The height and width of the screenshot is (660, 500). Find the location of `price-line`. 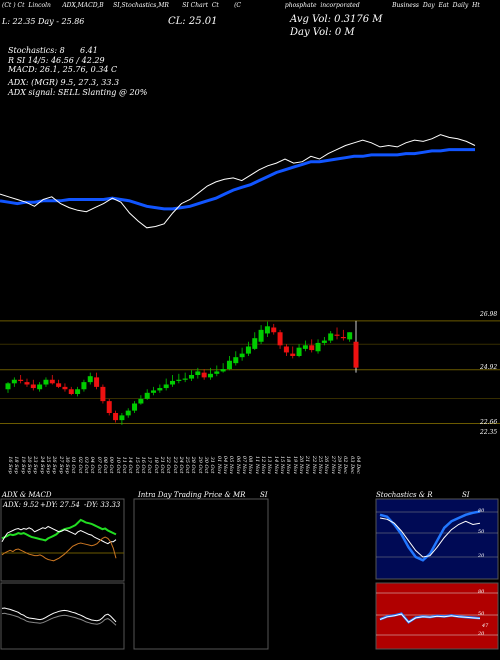

price-line is located at coordinates (238, 181).